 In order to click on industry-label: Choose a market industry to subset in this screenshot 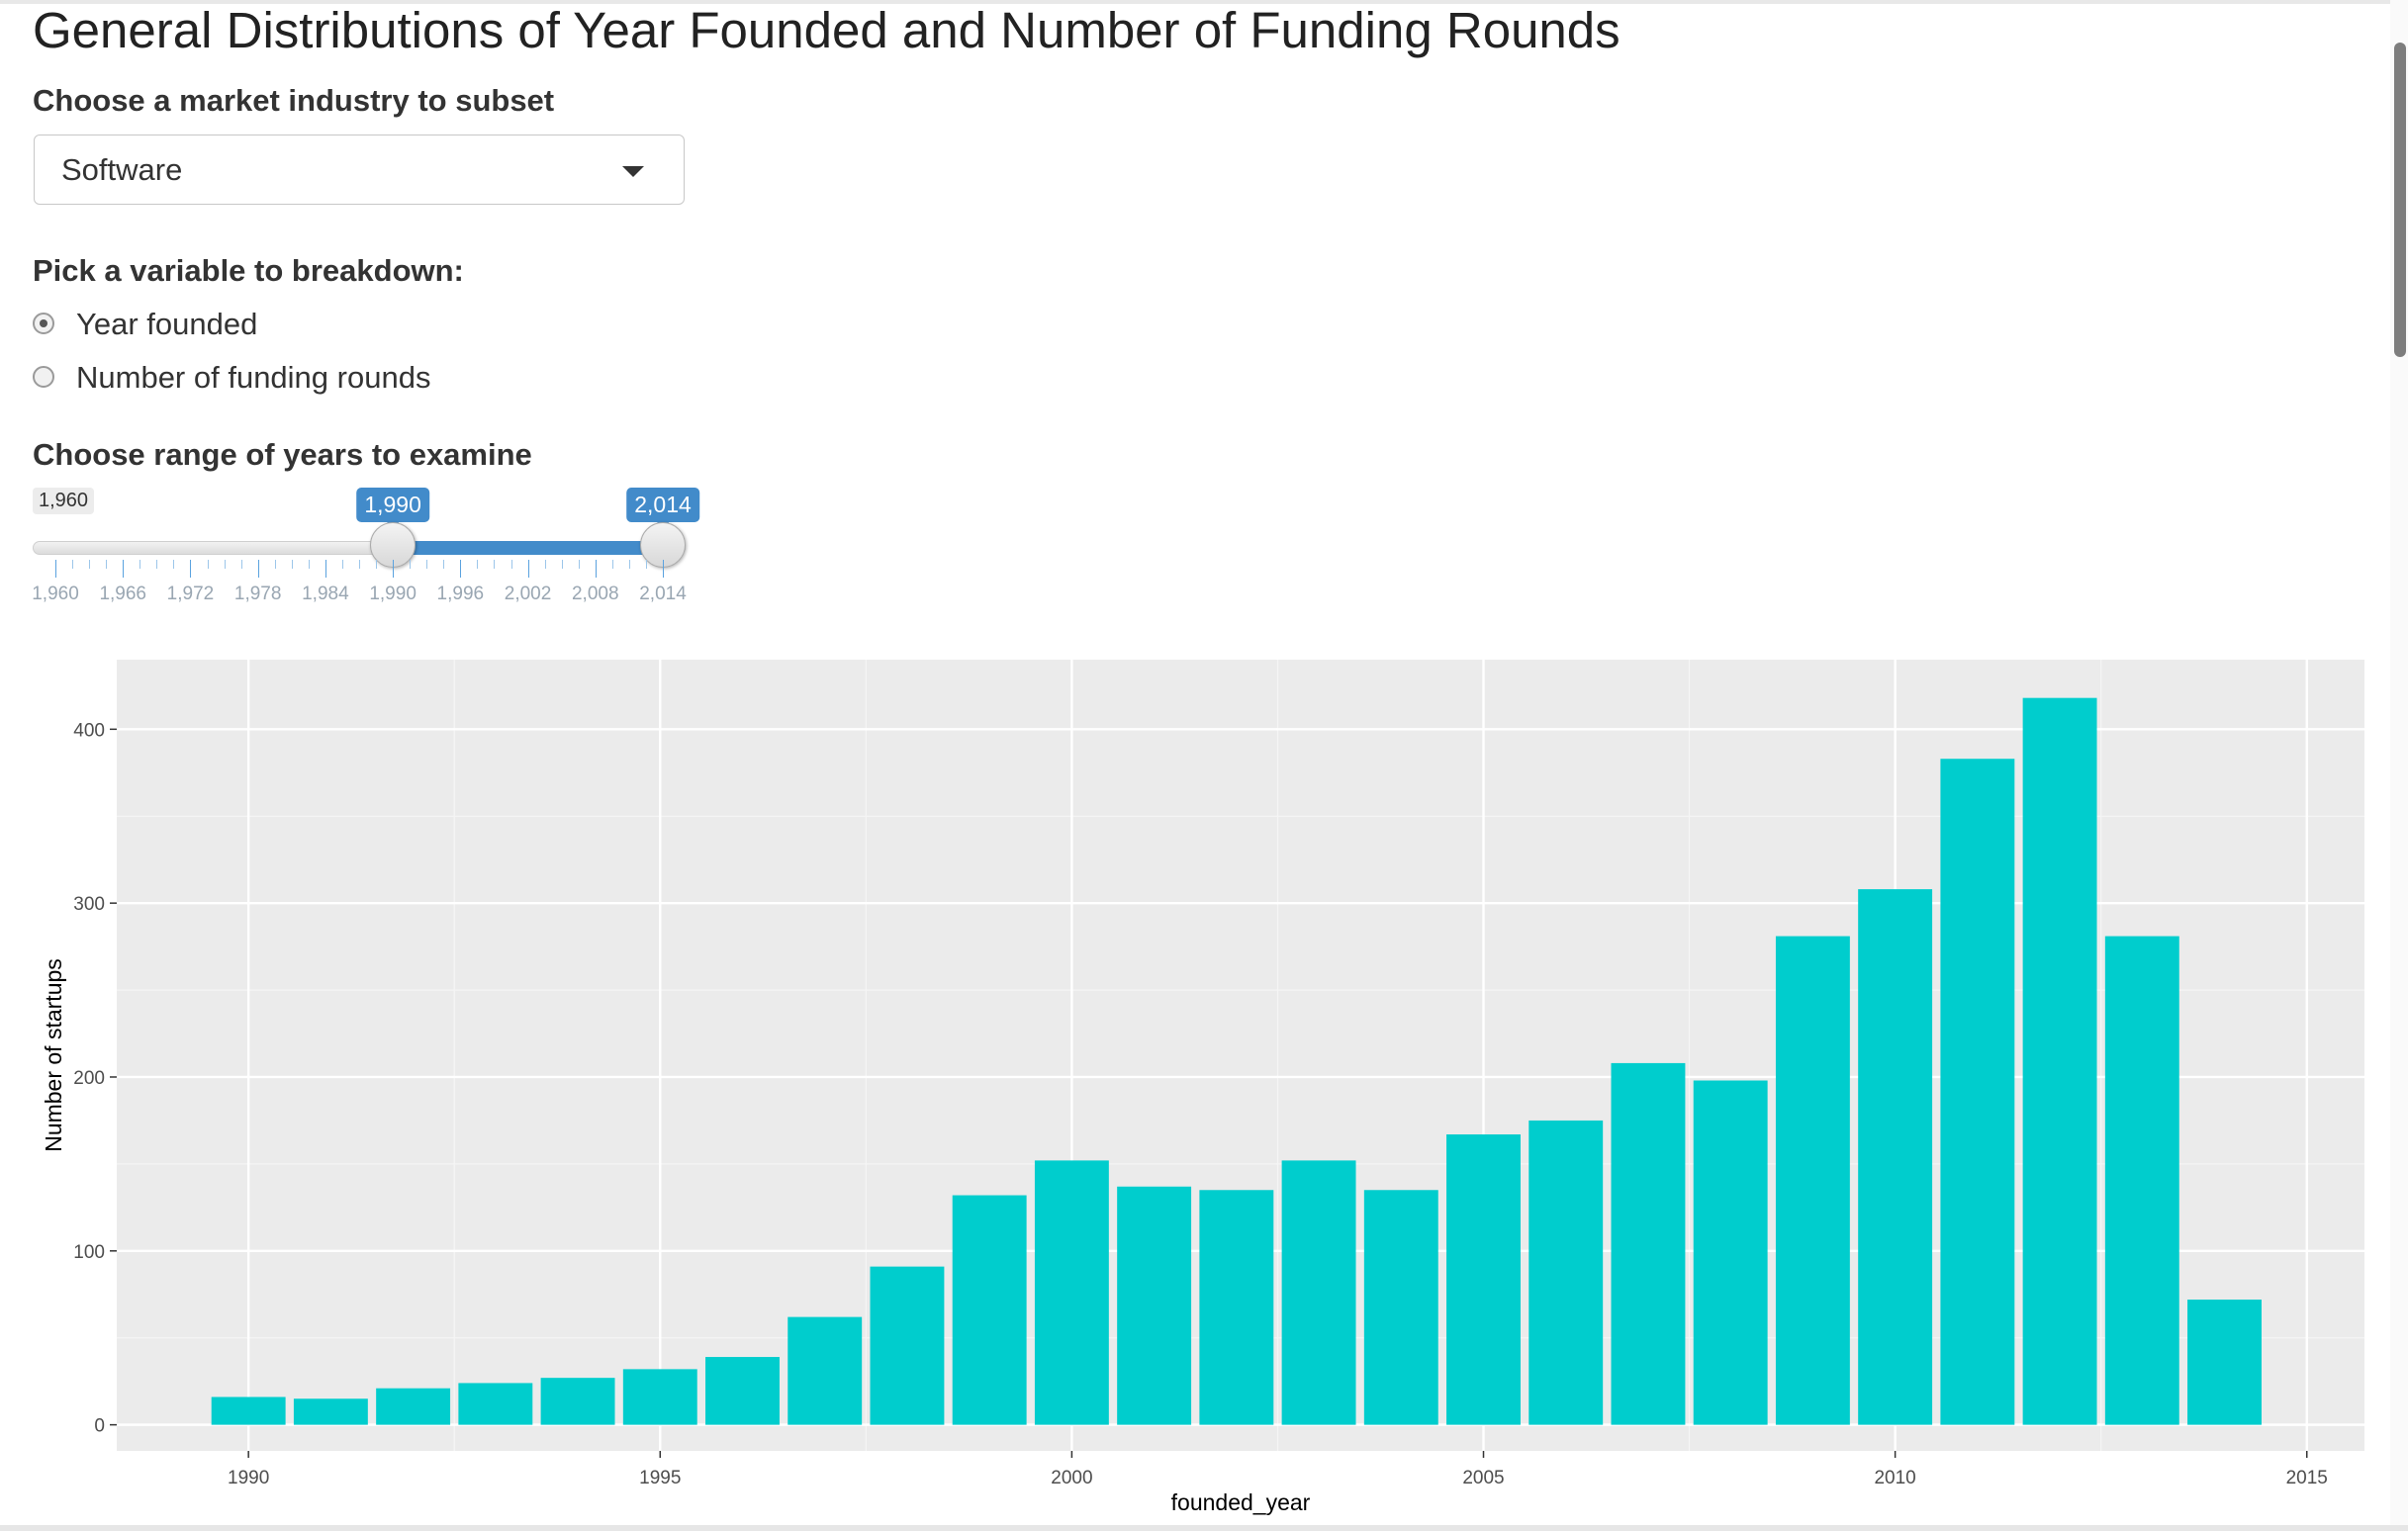, I will do `click(294, 101)`.